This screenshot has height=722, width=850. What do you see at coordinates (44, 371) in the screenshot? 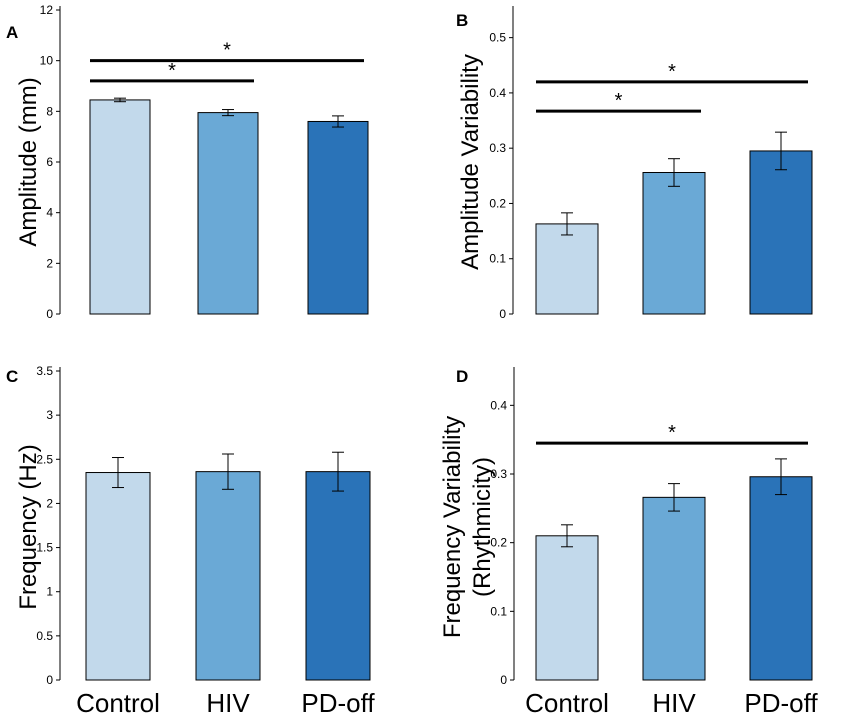
I see `y-tick-label: 3.5` at bounding box center [44, 371].